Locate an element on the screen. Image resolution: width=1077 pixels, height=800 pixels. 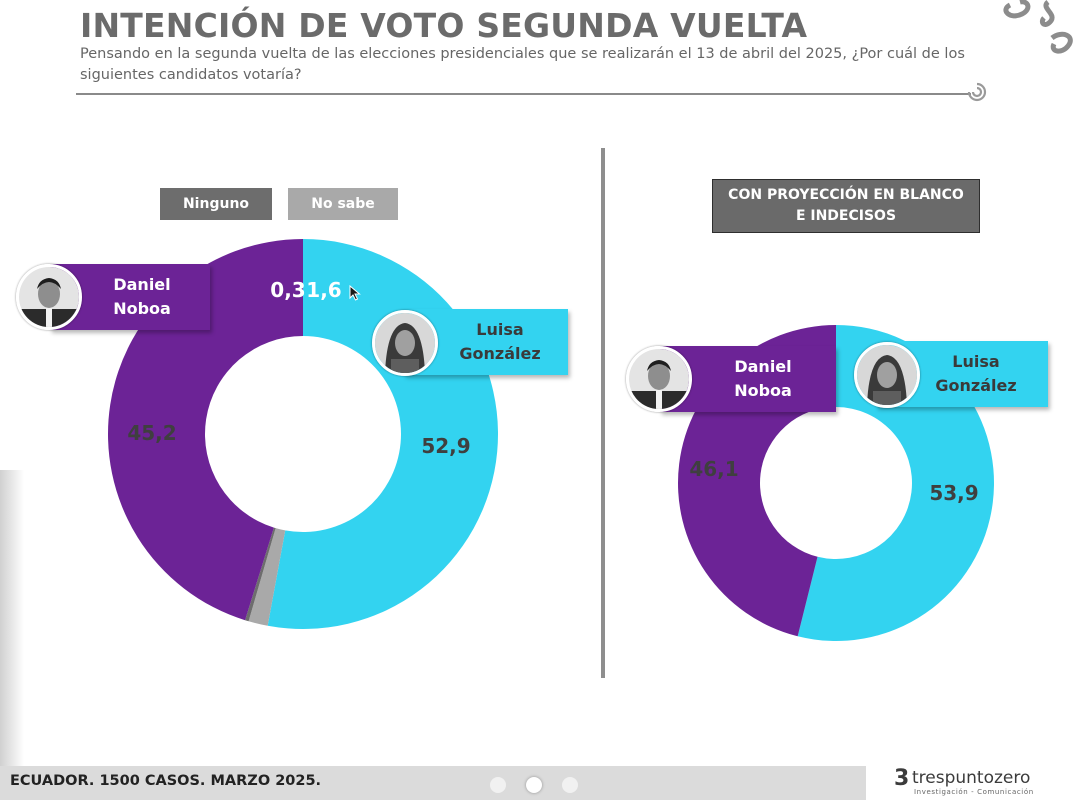
gonzalez-avatar-icon-projection is located at coordinates (887, 375).